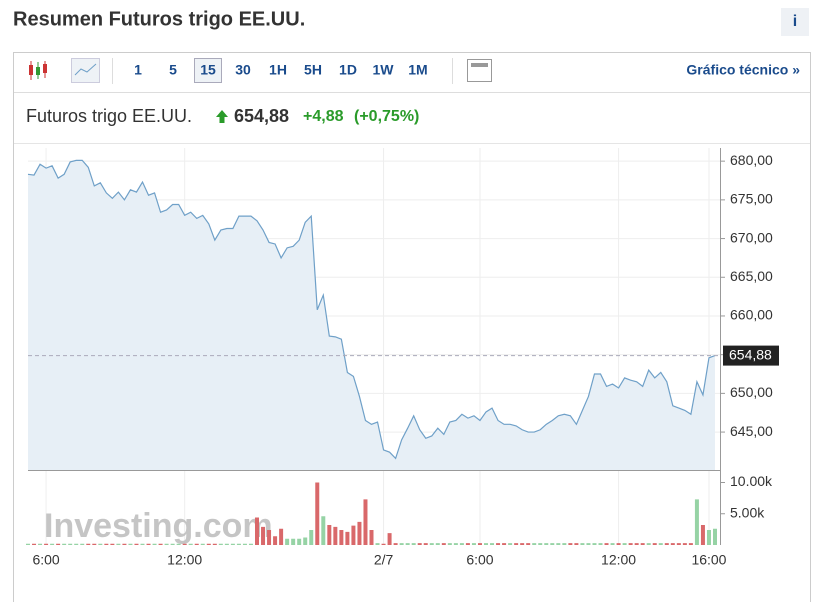 Image resolution: width=815 pixels, height=602 pixels. I want to click on interval: 1, so click(138, 70).